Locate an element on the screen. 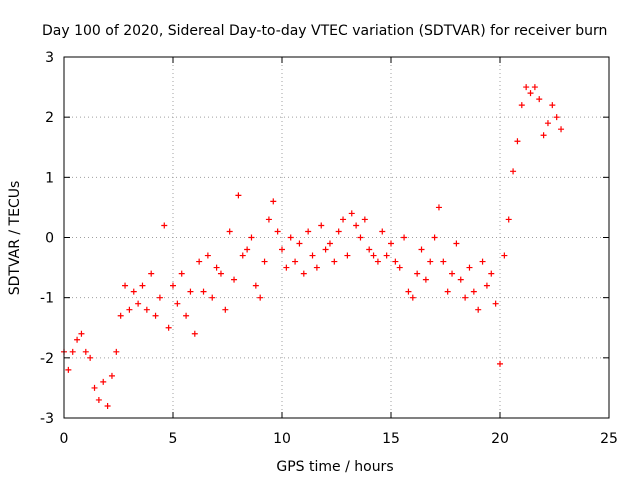 The height and width of the screenshot is (480, 640). x-tick-labels: 0 5 10 15 20 25 is located at coordinates (339, 439).